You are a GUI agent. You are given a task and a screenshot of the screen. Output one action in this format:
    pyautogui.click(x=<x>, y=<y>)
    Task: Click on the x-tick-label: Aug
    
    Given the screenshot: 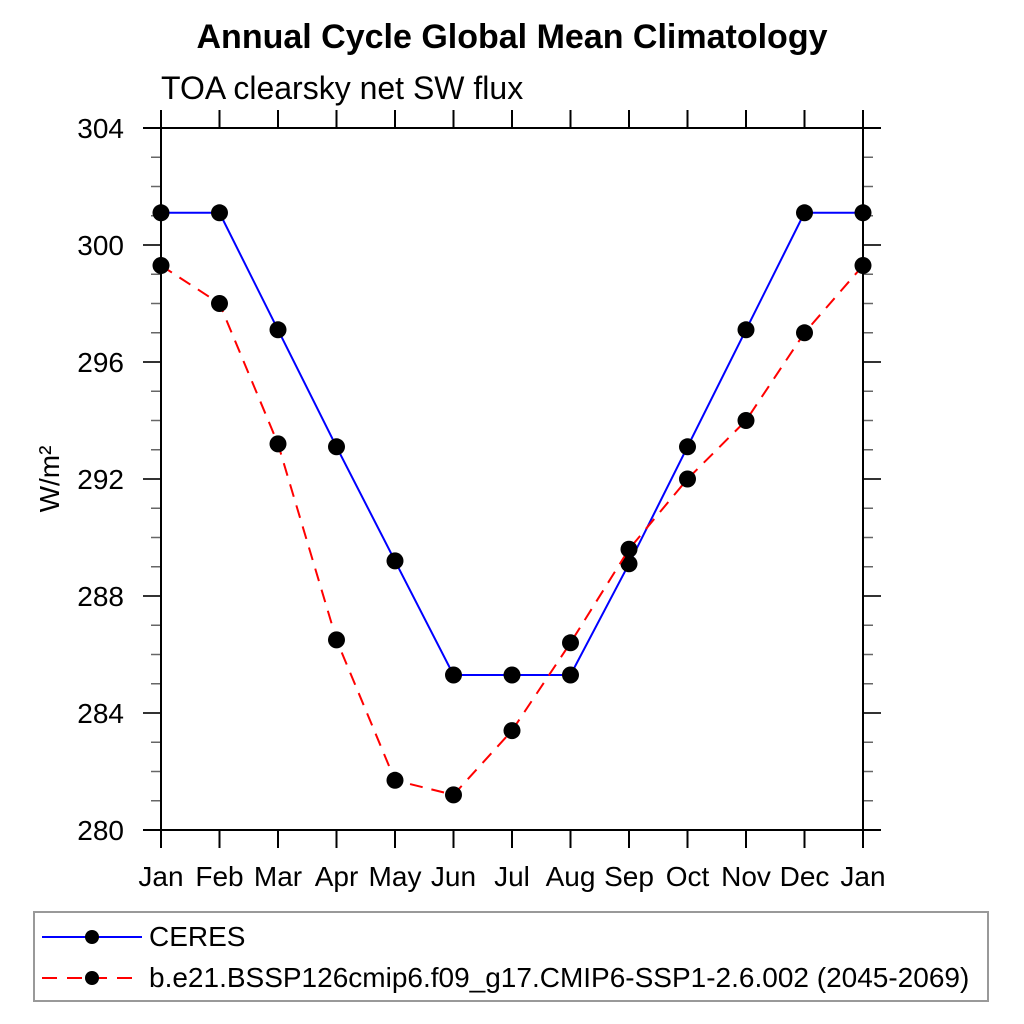 What is the action you would take?
    pyautogui.click(x=571, y=876)
    